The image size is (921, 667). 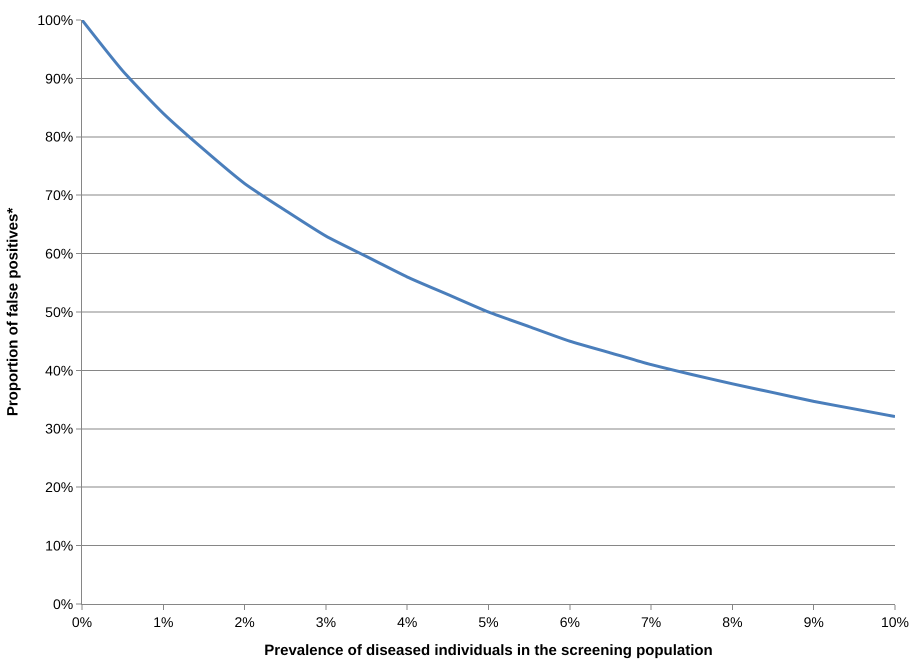 What do you see at coordinates (326, 622) in the screenshot?
I see `x-tick-label: 3%` at bounding box center [326, 622].